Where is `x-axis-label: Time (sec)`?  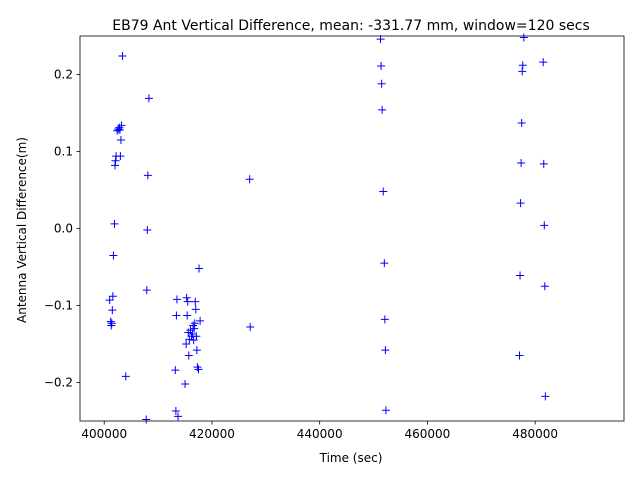
x-axis-label: Time (sec) is located at coordinates (351, 458).